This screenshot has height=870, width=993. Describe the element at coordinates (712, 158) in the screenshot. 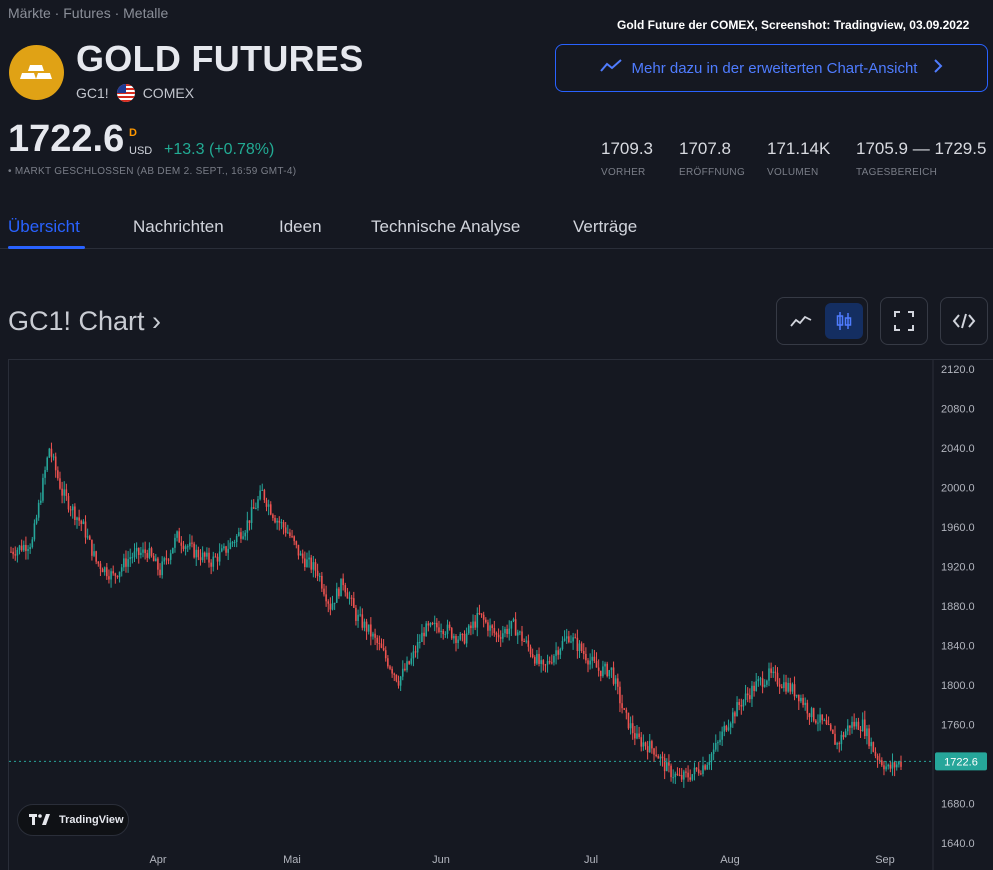

I see `stat-open: 1707.8 ERÖFFNUNG` at that location.